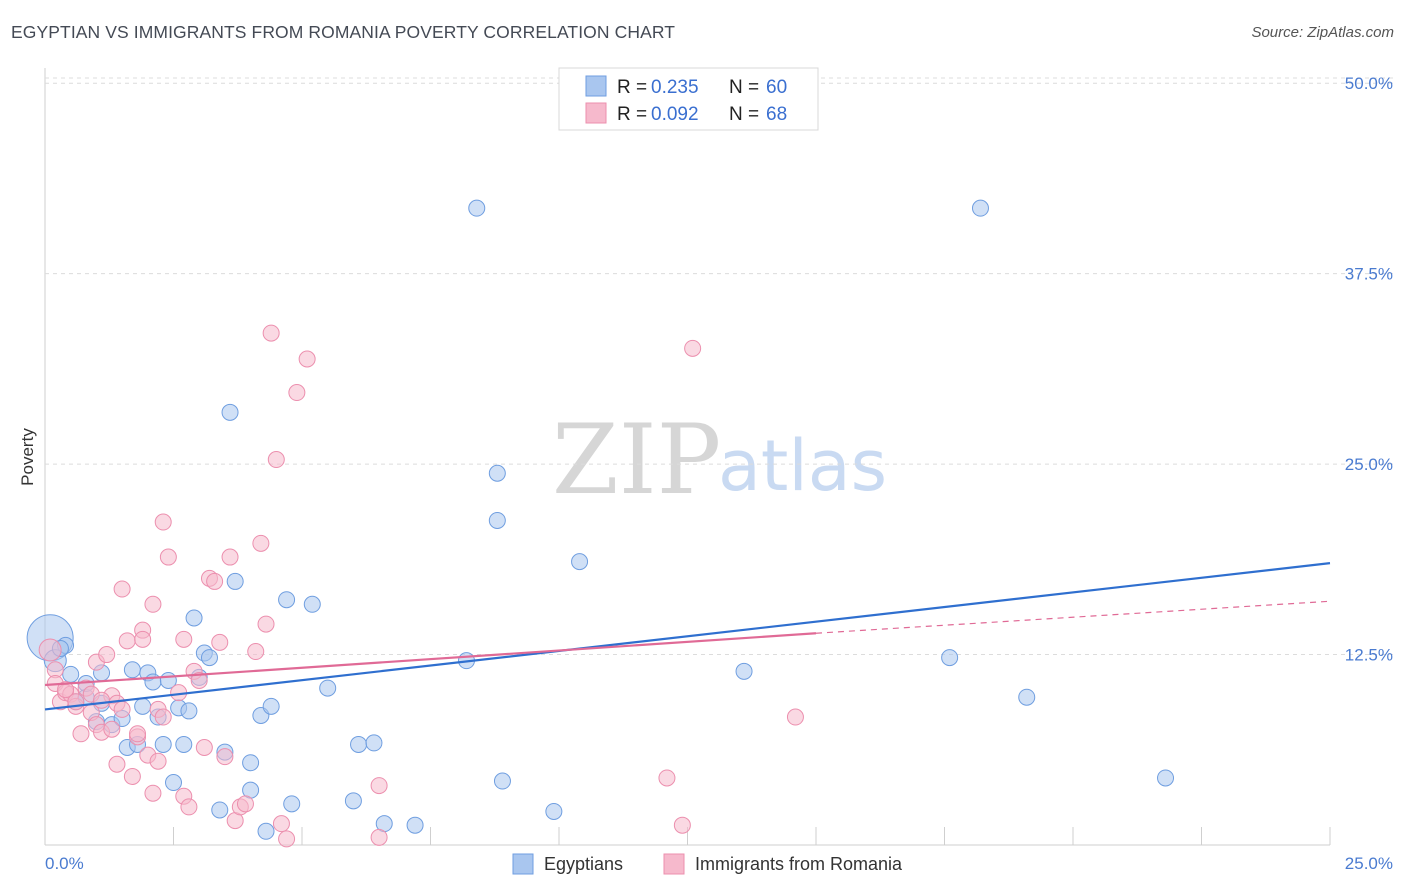  Describe the element at coordinates (1369, 274) in the screenshot. I see `y-tick-label-2: 37.5%` at that location.